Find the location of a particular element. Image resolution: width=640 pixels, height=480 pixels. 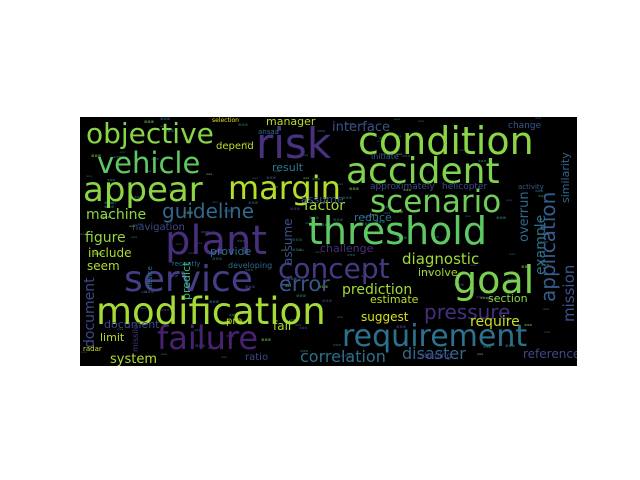

word-interface: interface is located at coordinates (361, 127).